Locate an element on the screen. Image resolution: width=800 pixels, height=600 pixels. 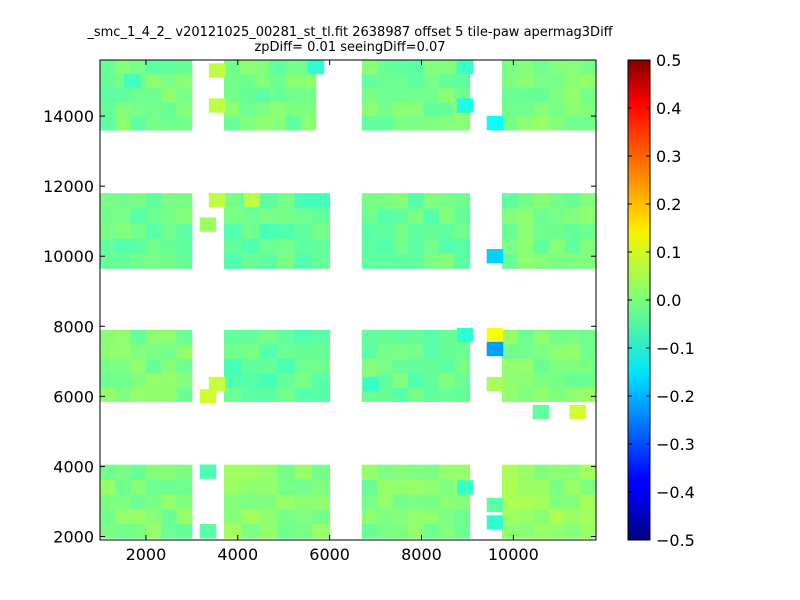
colorbar-axis: 0.5 0.4 0.3 0.2 0.1 0.0 −0.1 −0.2 −0.3 −0.4 −0.5 is located at coordinates (661, 300).